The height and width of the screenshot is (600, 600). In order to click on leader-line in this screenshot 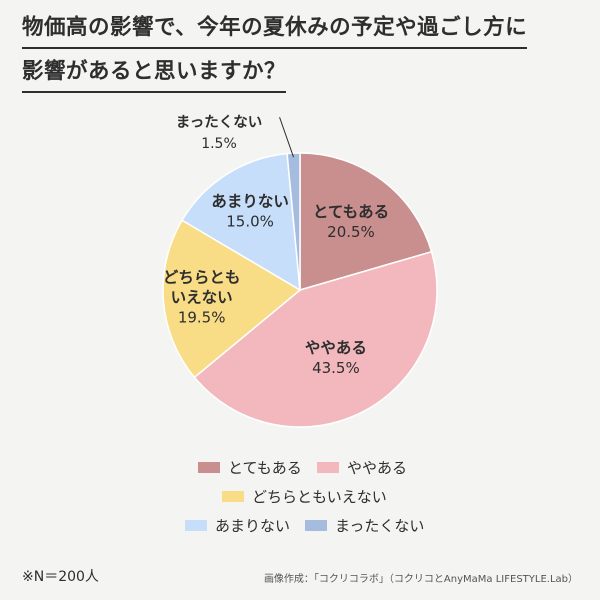, I will do `click(287, 137)`.